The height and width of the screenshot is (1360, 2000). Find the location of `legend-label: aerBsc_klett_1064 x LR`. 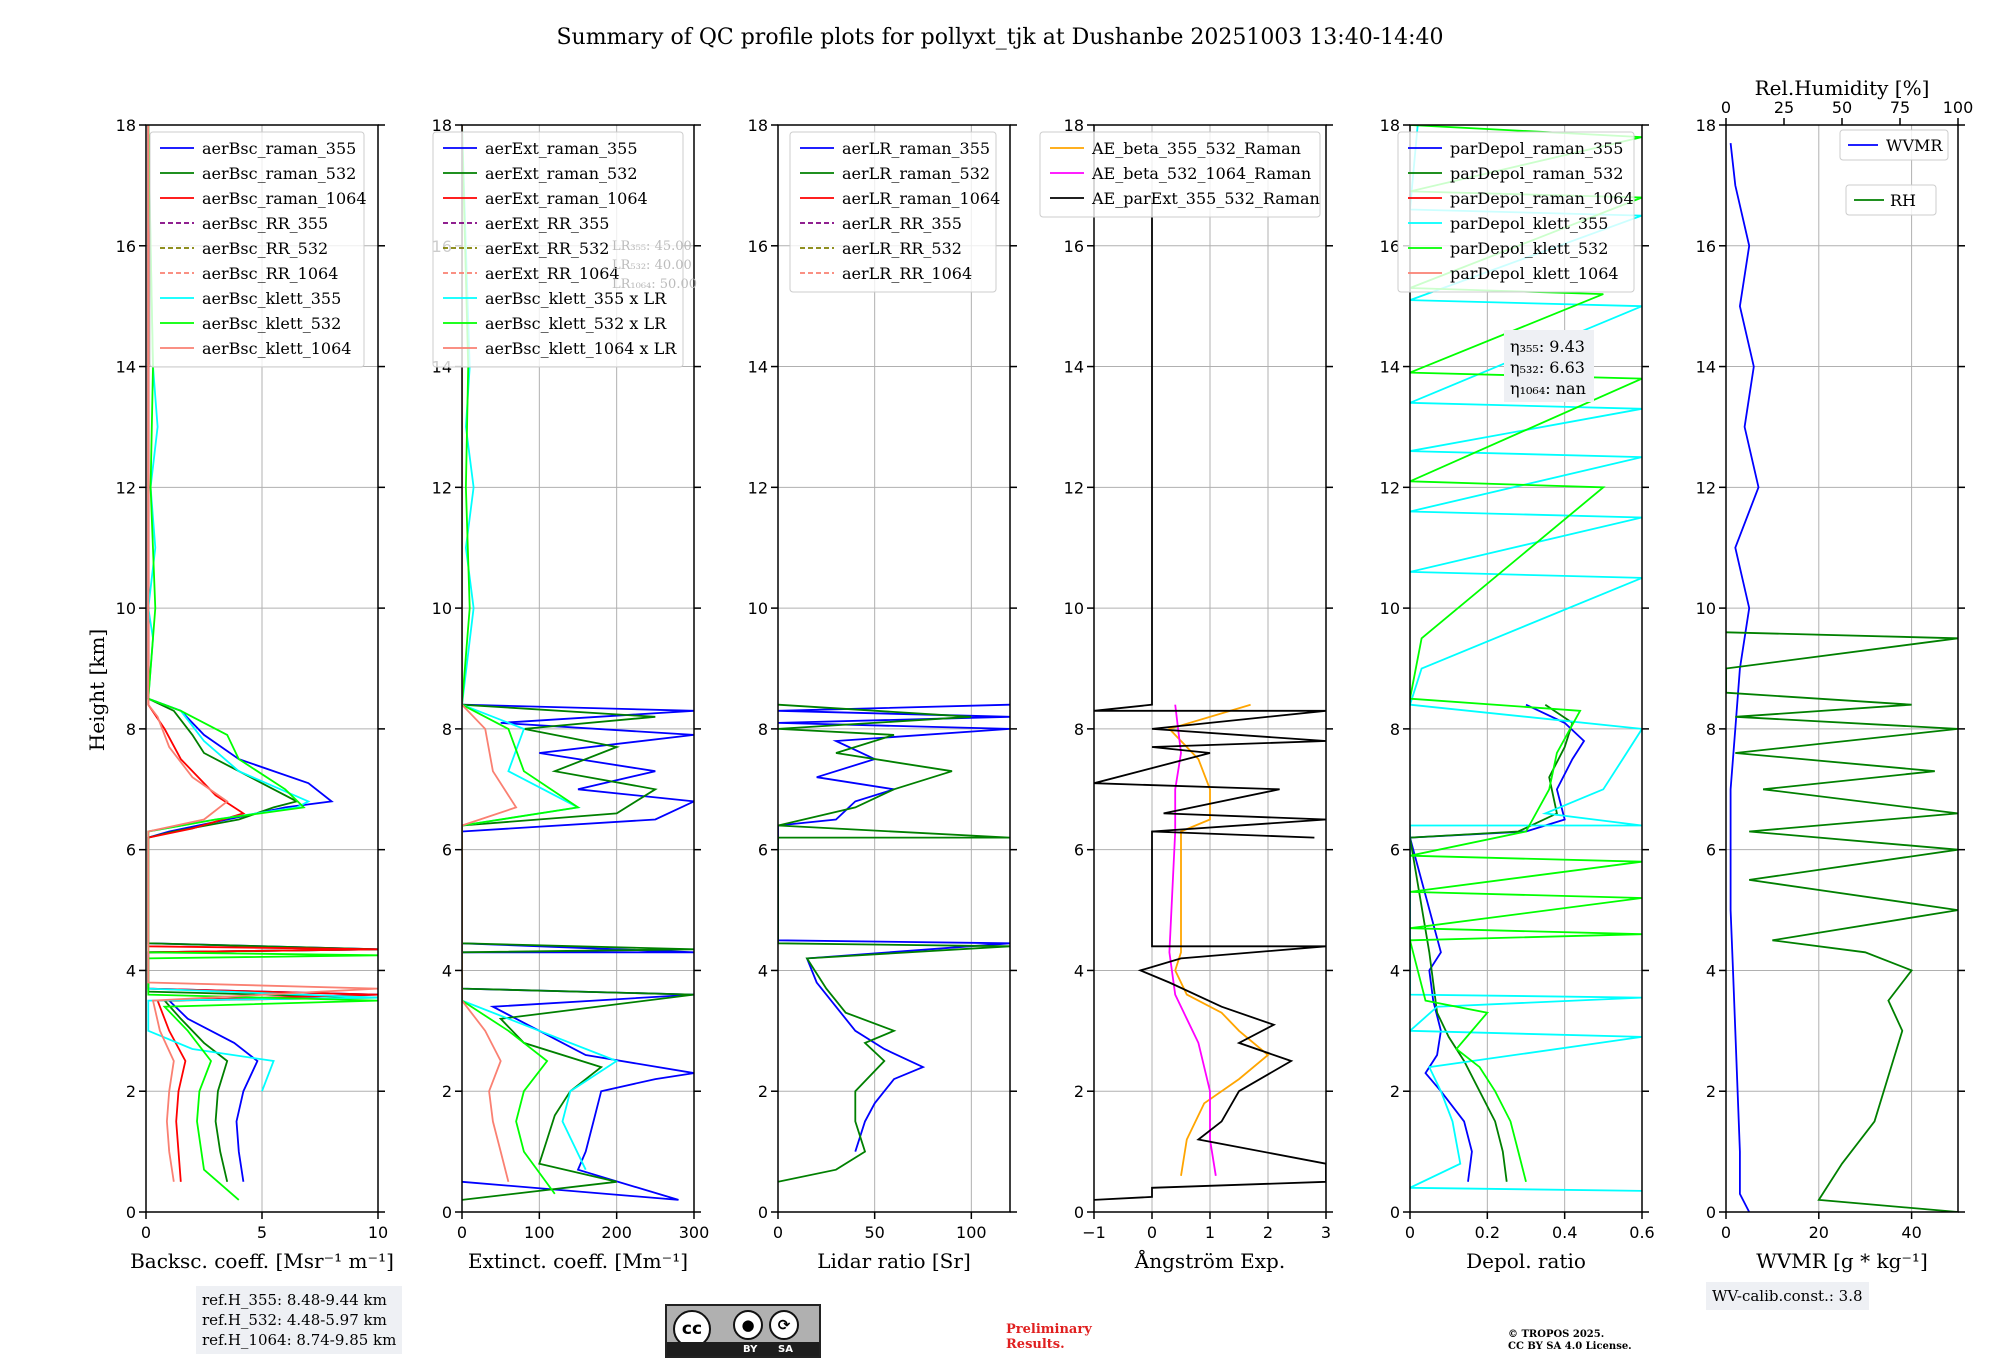

legend-label: aerBsc_klett_1064 x LR is located at coordinates (581, 348).